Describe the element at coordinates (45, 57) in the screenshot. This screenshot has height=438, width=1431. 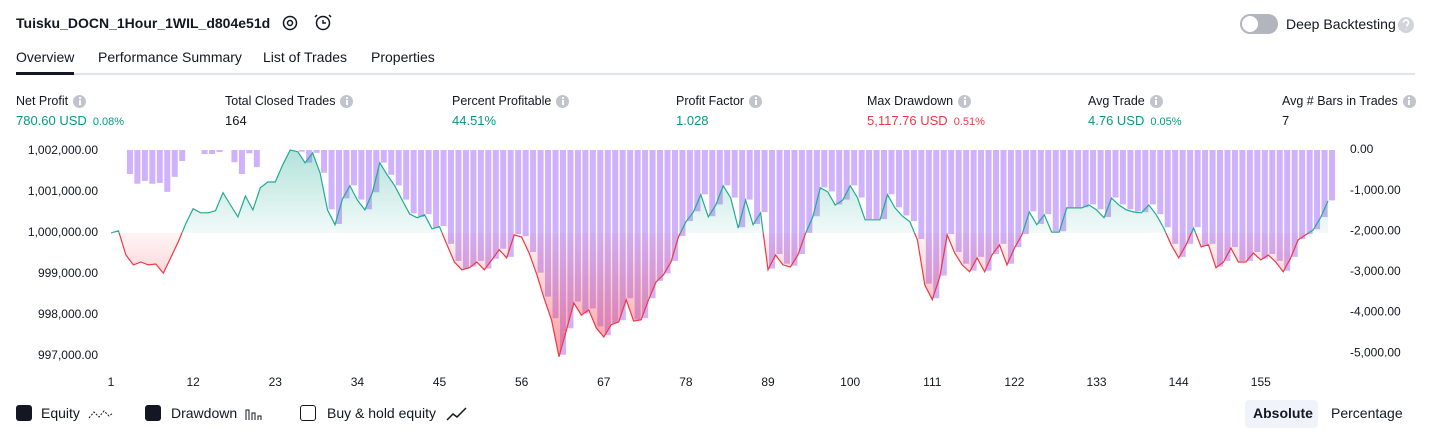
I see `tab: Overview` at that location.